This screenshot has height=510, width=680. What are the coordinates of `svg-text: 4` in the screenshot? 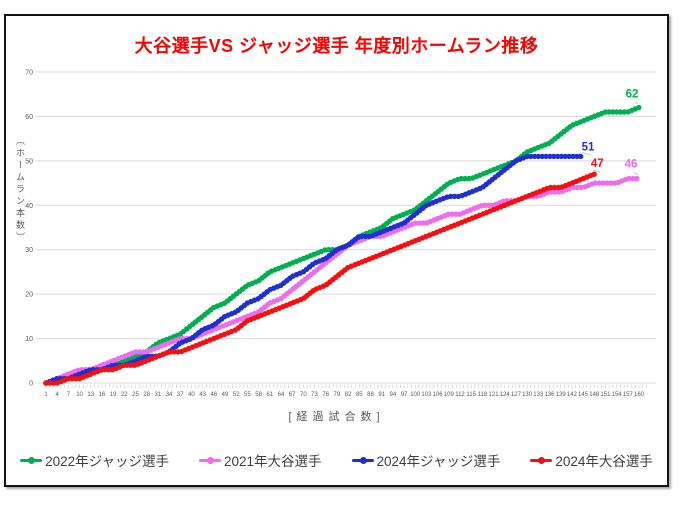 It's located at (58, 395).